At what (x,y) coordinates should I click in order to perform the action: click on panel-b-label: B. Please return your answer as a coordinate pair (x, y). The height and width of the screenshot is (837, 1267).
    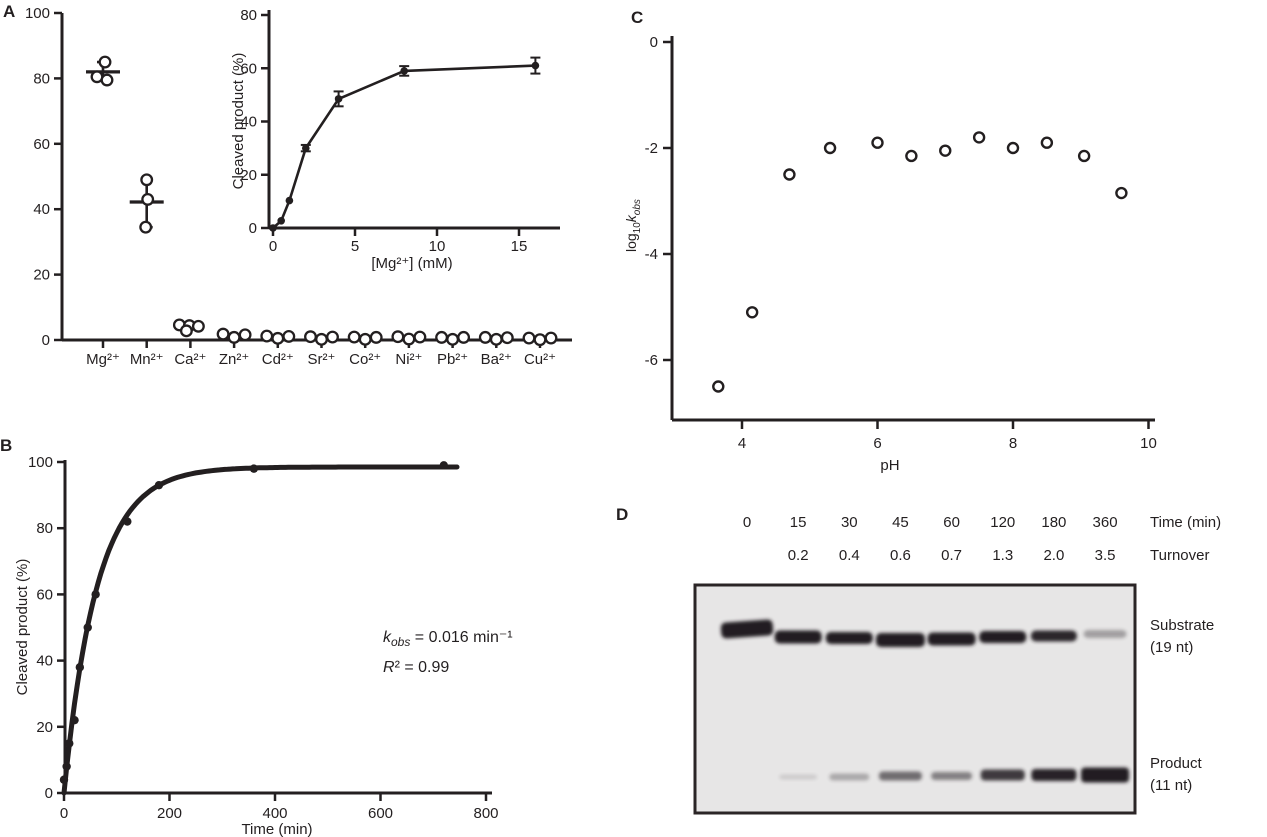
    Looking at the image, I should click on (6, 445).